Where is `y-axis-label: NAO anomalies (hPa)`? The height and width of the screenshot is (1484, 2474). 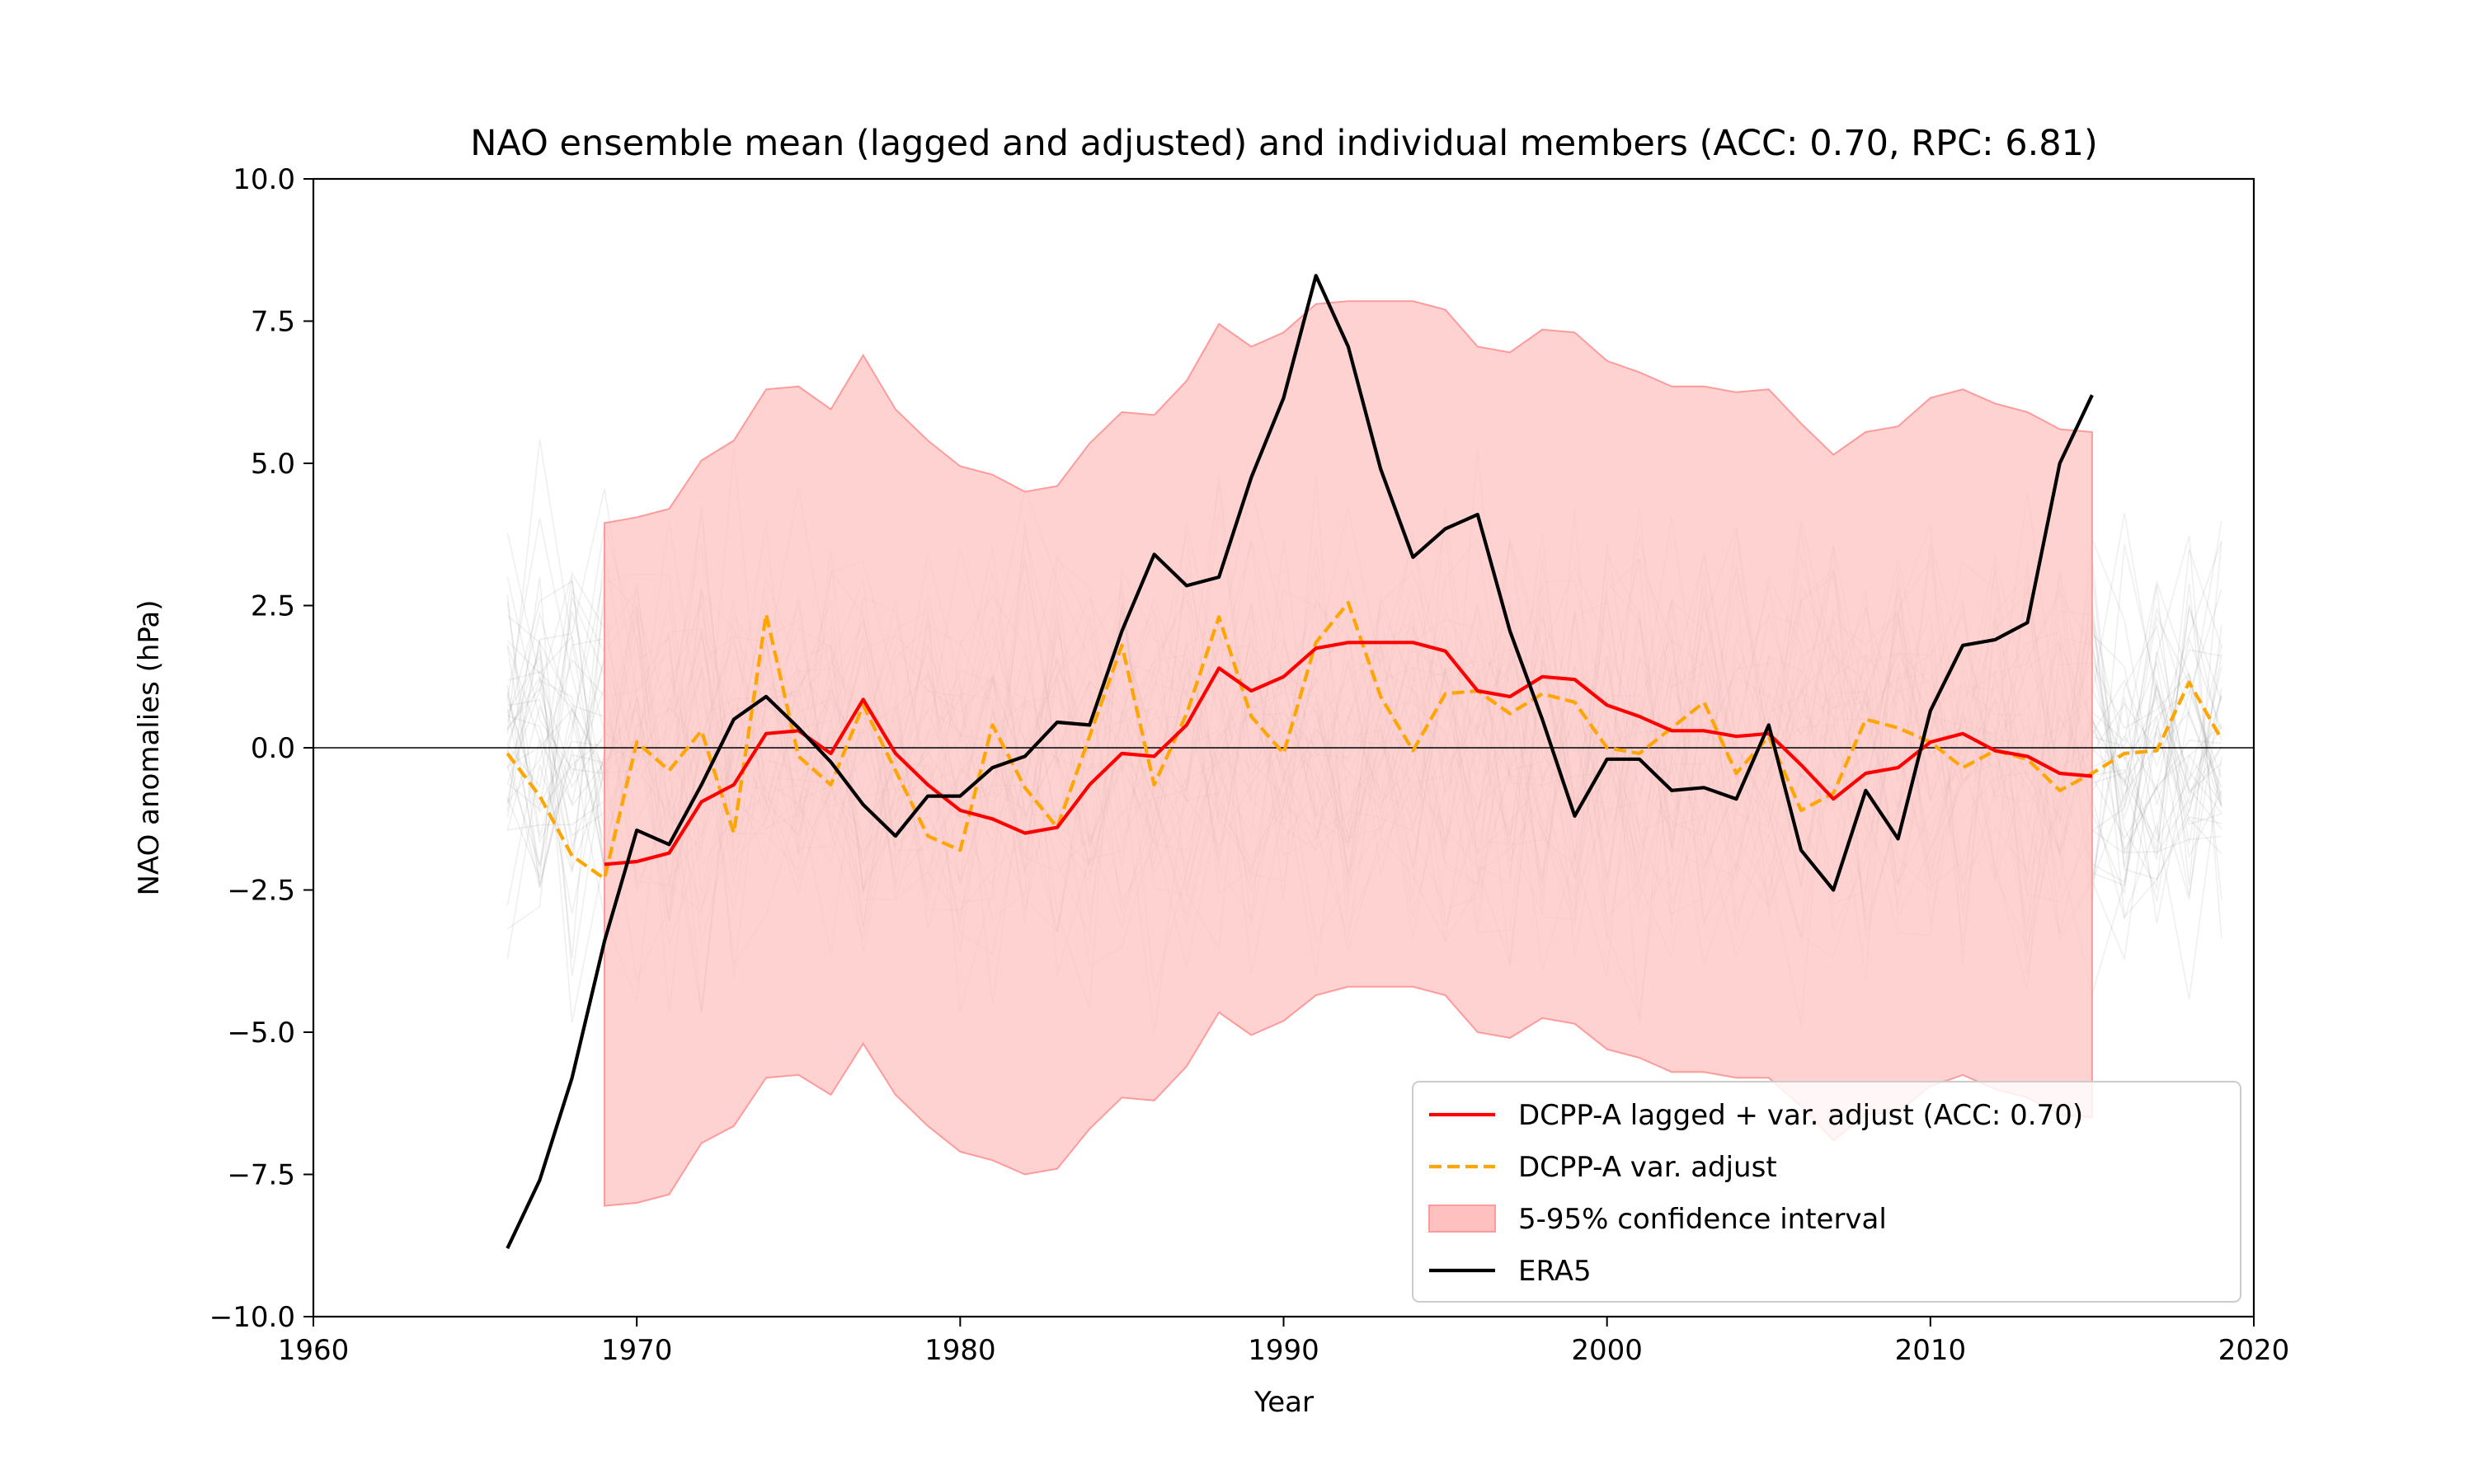 y-axis-label: NAO anomalies (hPa) is located at coordinates (149, 747).